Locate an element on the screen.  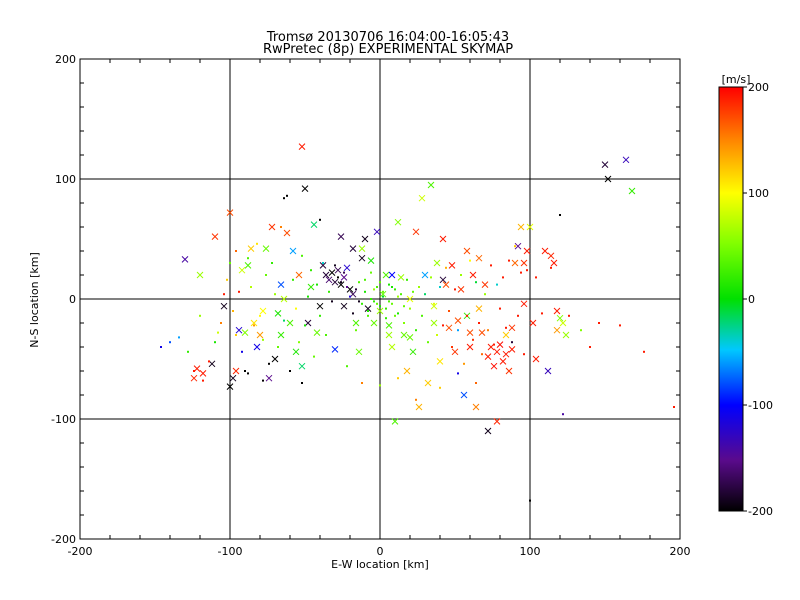
y-axis-label: N-S location [km] is located at coordinates (34, 300).